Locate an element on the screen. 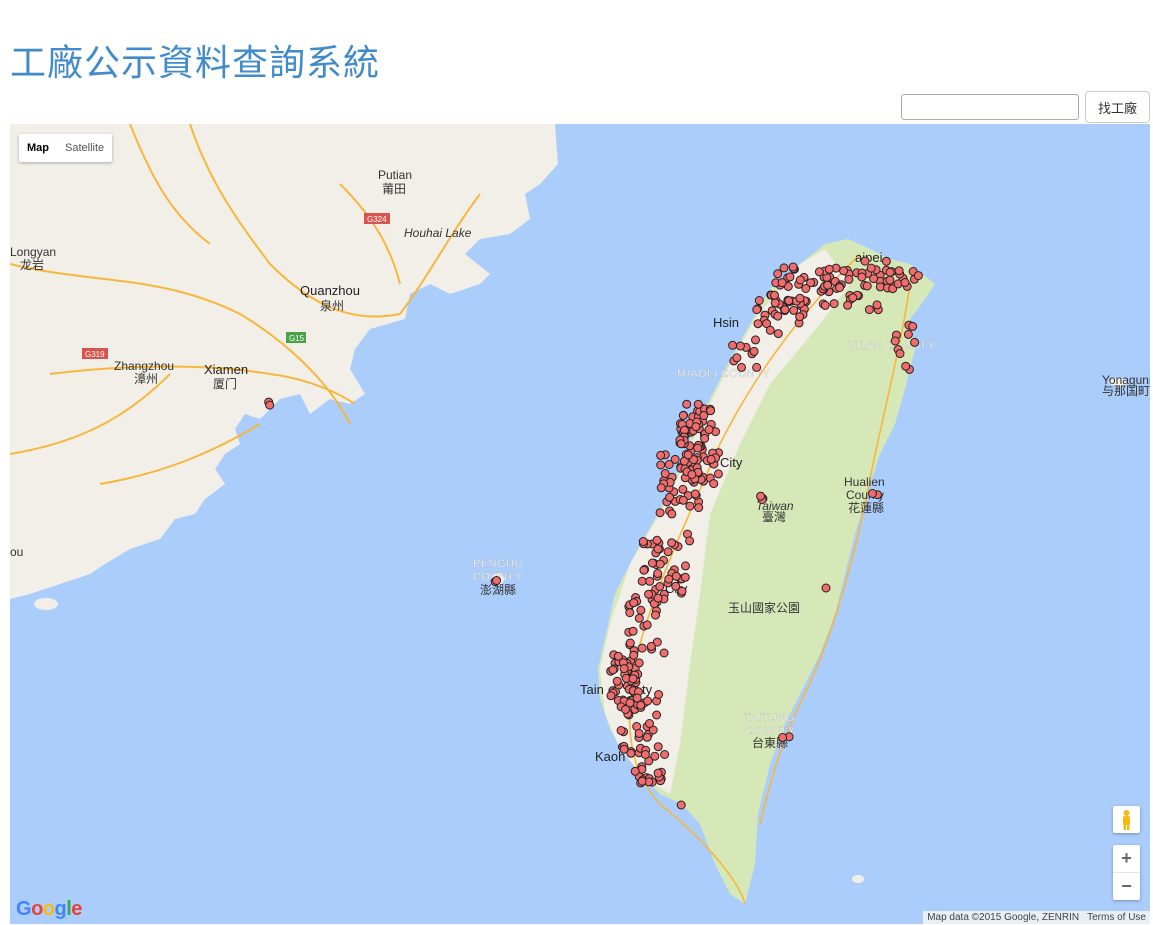 This screenshot has width=1153, height=925. street-view-pegman-icon is located at coordinates (1126, 819).